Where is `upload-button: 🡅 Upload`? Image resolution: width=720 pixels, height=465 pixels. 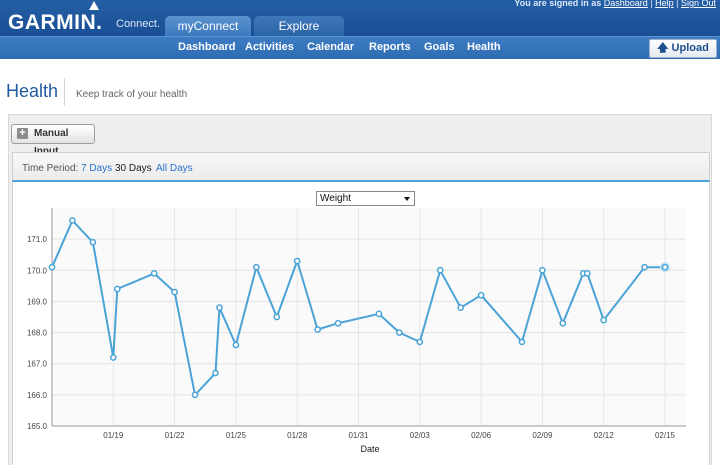
upload-button: 🡅 Upload is located at coordinates (683, 48).